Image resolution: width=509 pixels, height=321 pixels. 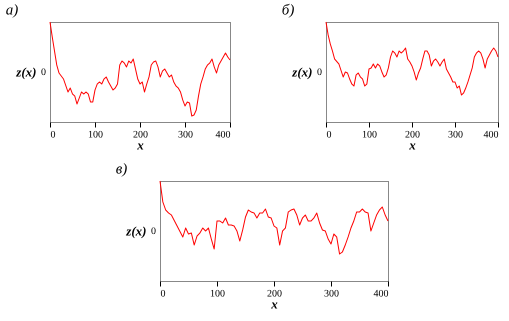 What do you see at coordinates (288, 10) in the screenshot?
I see `chart-title: б)` at bounding box center [288, 10].